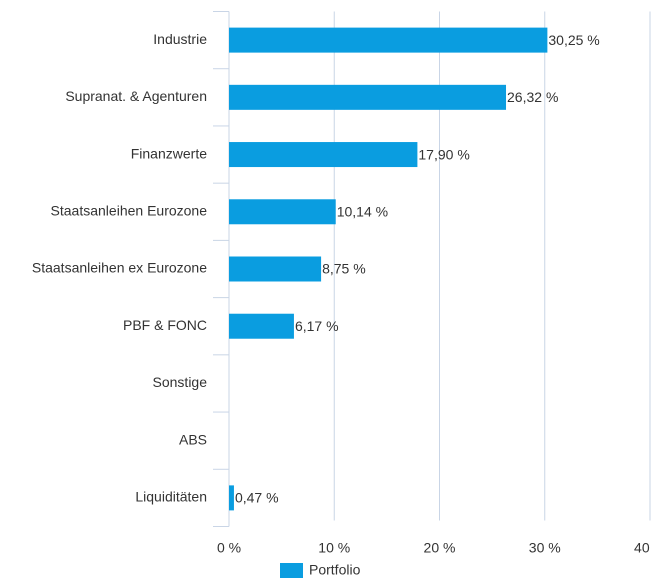  I want to click on y-tick-label: Staatsanleihen Eurozone, so click(129, 210).